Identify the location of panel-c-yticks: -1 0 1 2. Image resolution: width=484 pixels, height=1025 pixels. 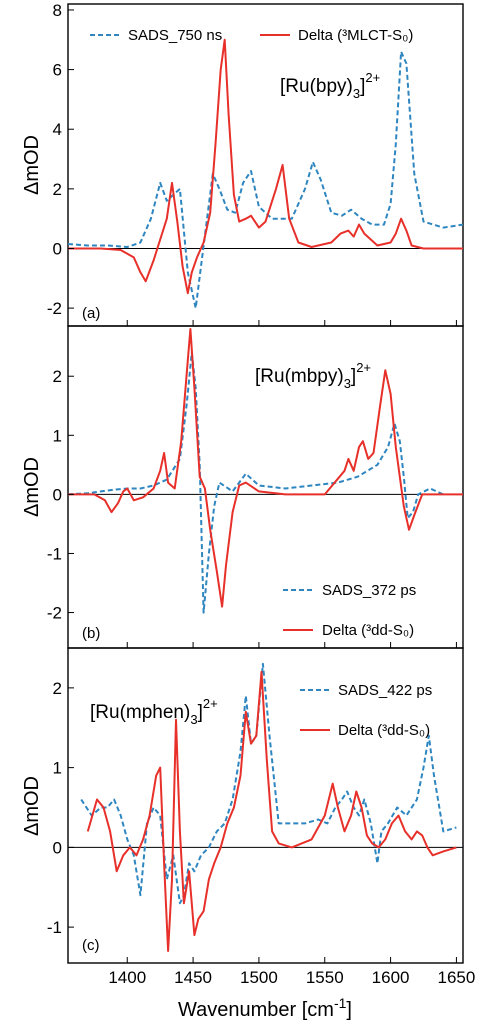
(60, 808).